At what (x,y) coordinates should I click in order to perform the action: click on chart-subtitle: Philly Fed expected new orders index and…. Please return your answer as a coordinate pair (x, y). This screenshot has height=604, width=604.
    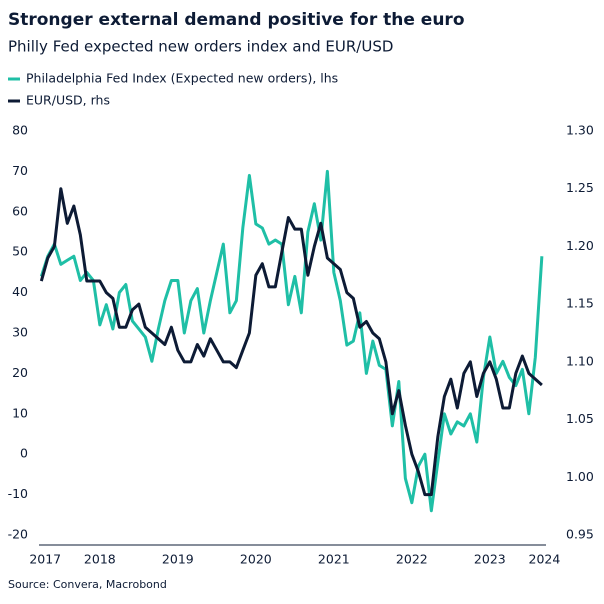
    Looking at the image, I should click on (200, 47).